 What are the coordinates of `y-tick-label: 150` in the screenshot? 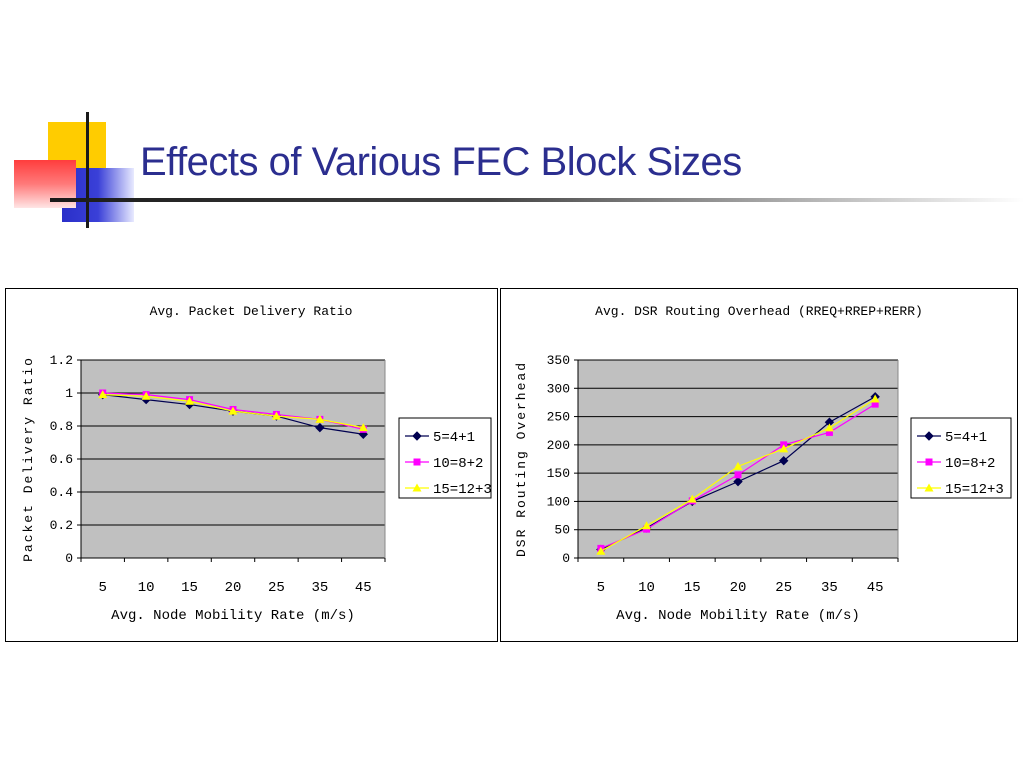 It's located at (558, 473).